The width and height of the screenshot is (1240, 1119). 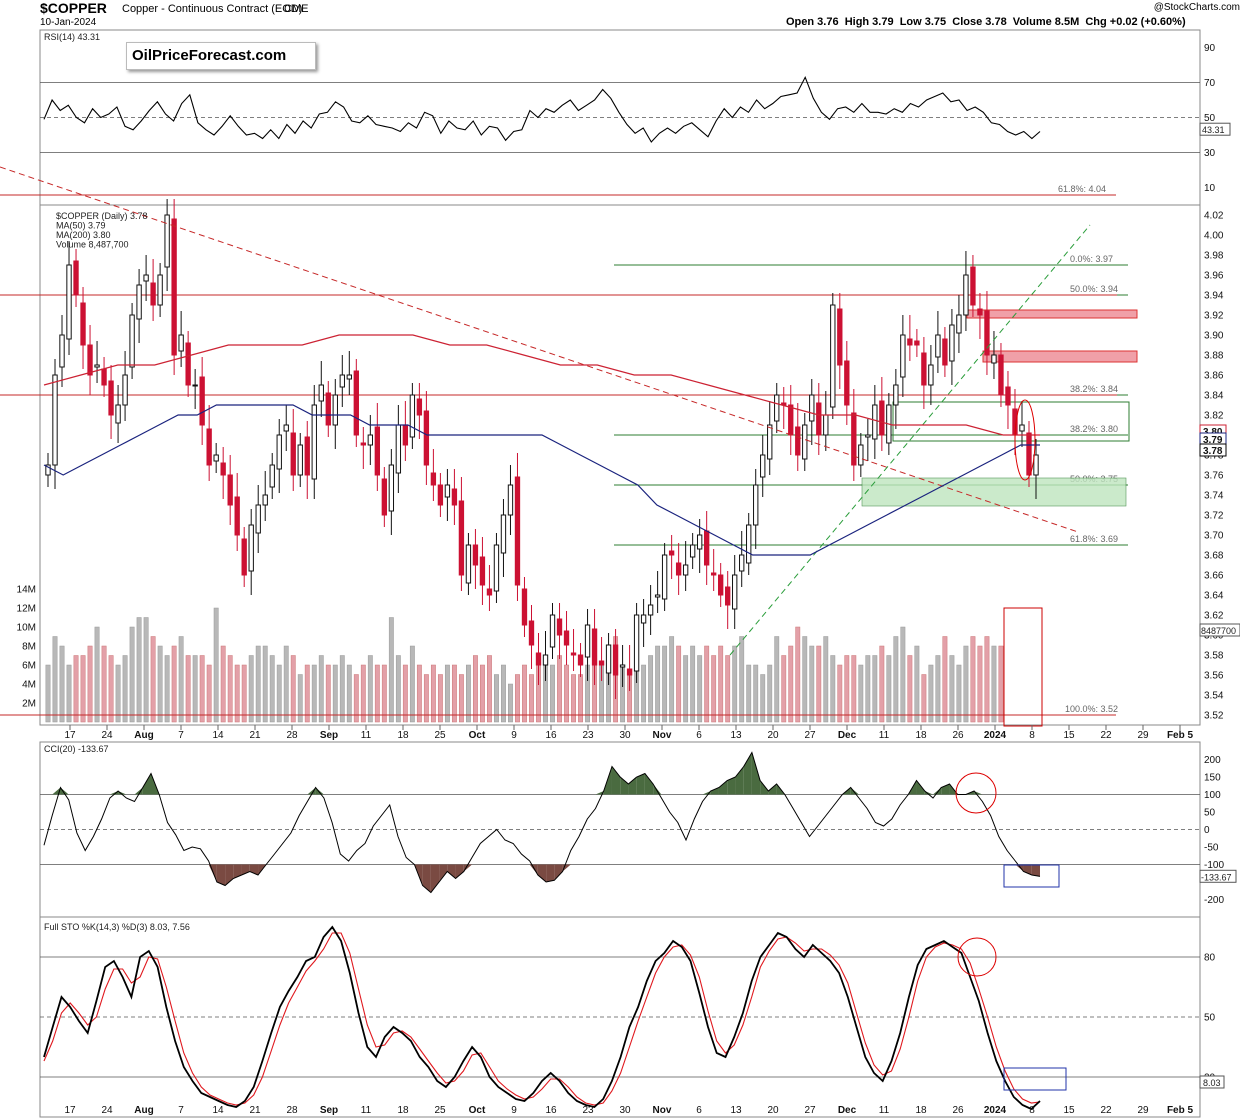 I want to click on cci-y-tick: 100, so click(x=1212, y=795).